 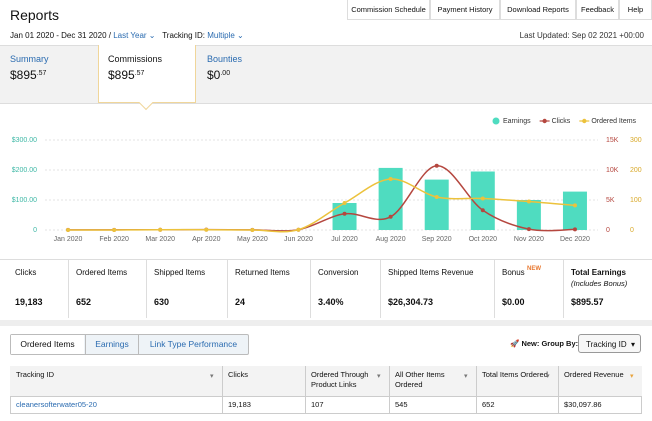 I want to click on group-select: Tracking ID ▾, so click(x=609, y=343).